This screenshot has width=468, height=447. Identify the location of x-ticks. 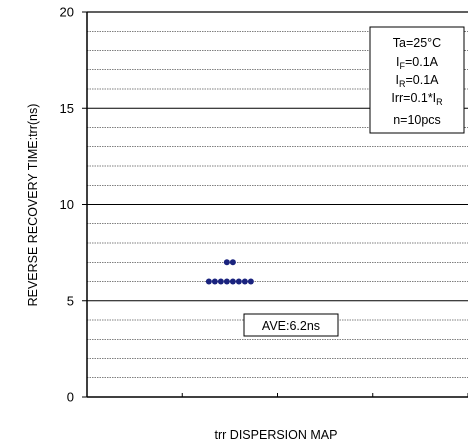
(324, 395).